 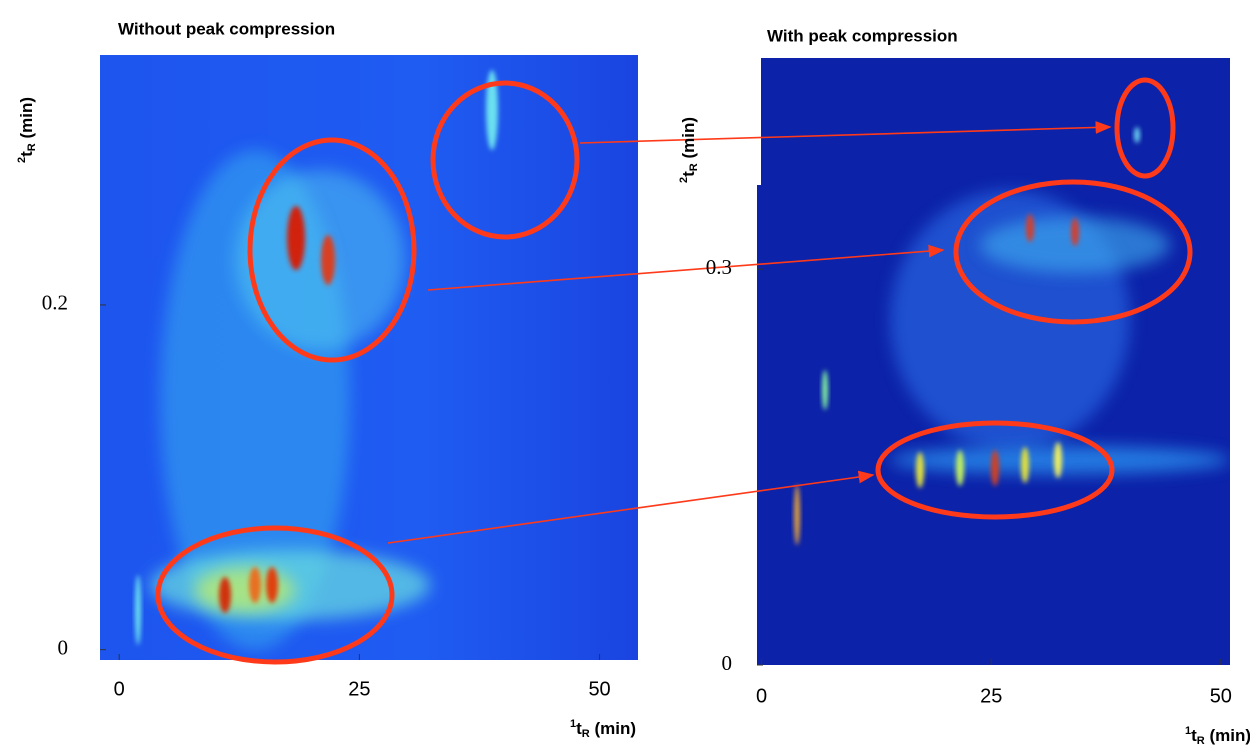 What do you see at coordinates (226, 28) in the screenshot?
I see `chart-title: Without peak compression` at bounding box center [226, 28].